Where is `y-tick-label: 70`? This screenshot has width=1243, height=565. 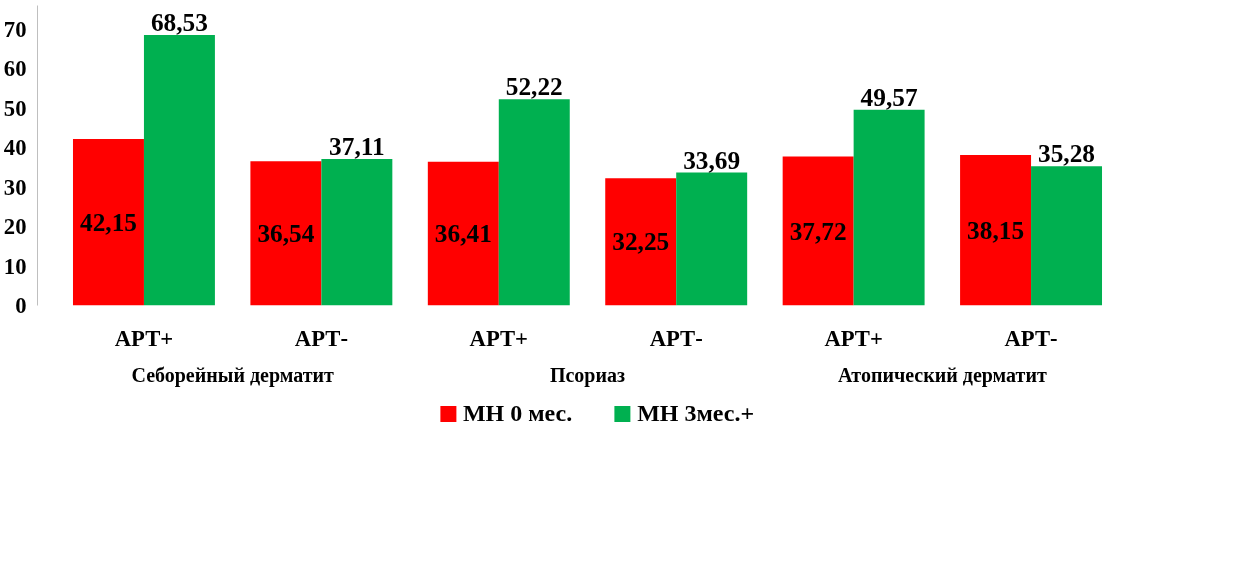 y-tick-label: 70 is located at coordinates (15, 29).